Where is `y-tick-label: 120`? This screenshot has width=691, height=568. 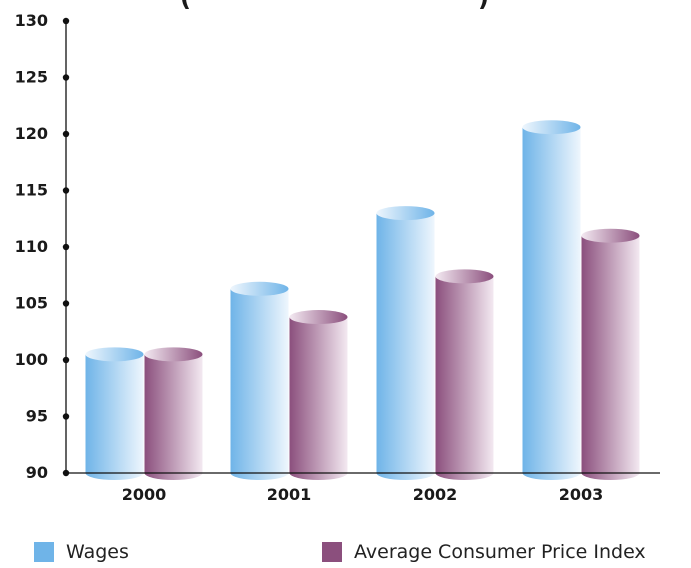
y-tick-label: 120 is located at coordinates (31, 133).